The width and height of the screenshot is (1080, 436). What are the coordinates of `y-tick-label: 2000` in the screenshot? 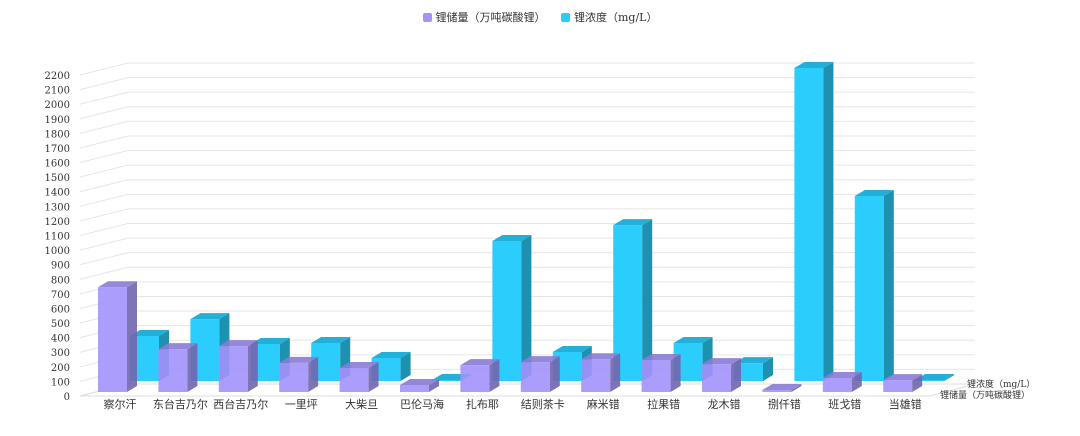 It's located at (57, 105).